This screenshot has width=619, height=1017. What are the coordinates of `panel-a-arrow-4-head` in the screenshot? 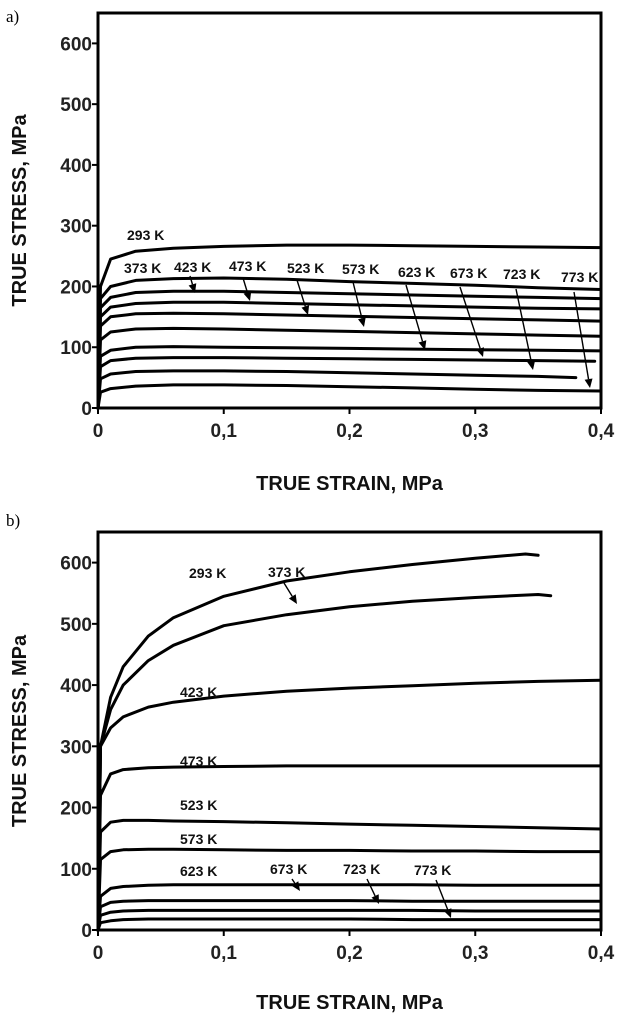 It's located at (362, 322).